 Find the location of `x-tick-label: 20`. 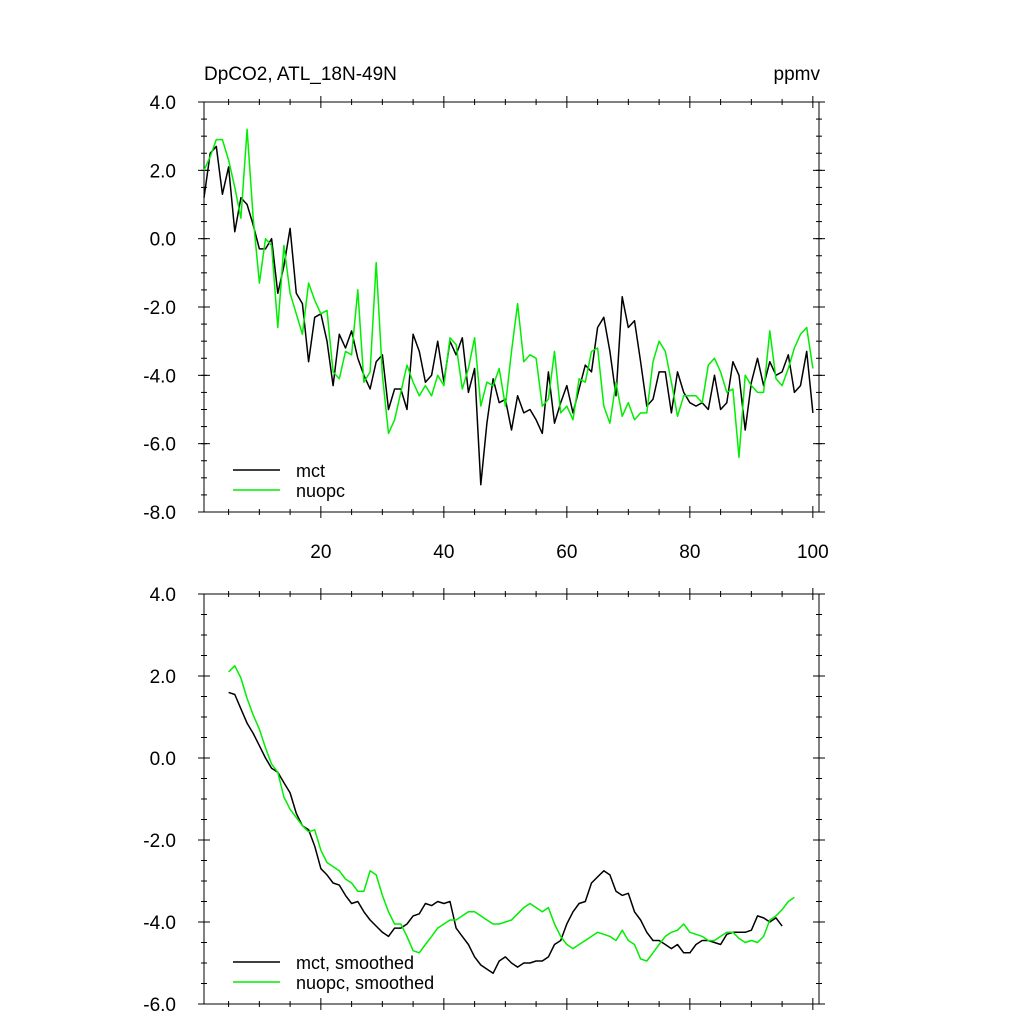

x-tick-label: 20 is located at coordinates (320, 552).